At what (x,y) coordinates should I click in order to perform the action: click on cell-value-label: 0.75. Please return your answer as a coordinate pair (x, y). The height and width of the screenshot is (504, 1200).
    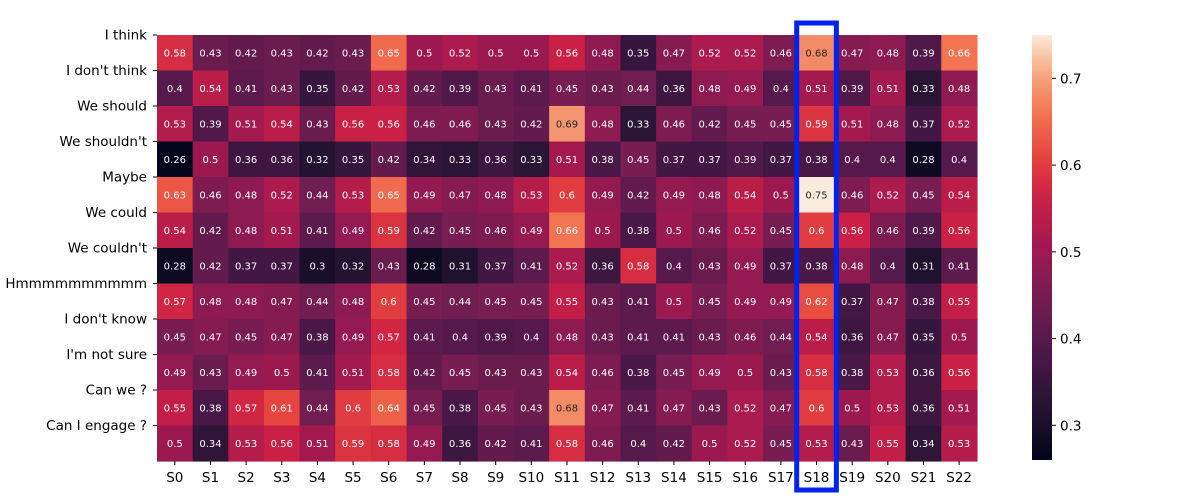
    Looking at the image, I should click on (816, 195).